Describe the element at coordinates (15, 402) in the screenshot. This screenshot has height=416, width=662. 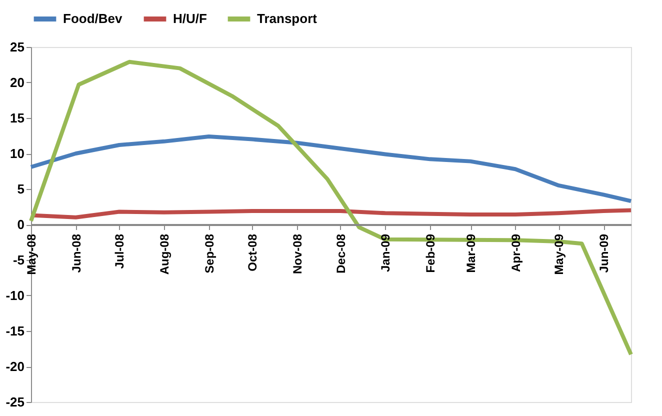
I see `y-tick-label: -25` at that location.